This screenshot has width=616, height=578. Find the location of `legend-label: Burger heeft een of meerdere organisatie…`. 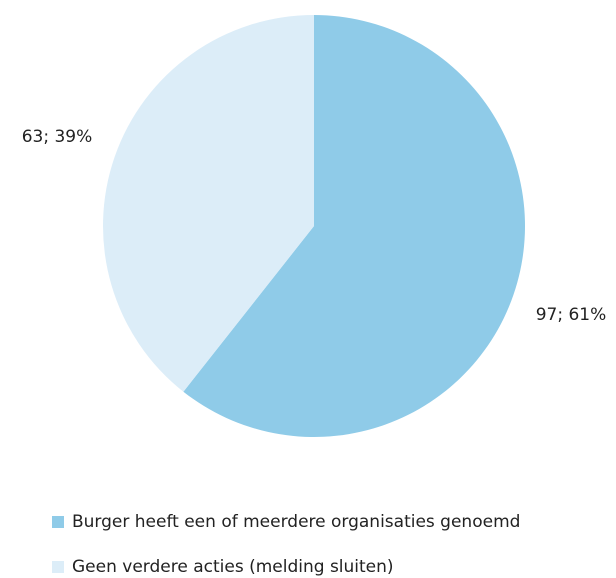

legend-label: Burger heeft een of meerdere organisatie… is located at coordinates (296, 522).